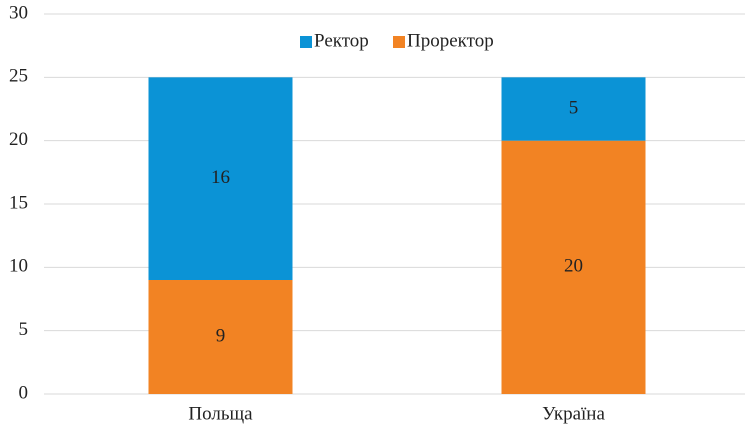  I want to click on data-label: 16, so click(220, 177).